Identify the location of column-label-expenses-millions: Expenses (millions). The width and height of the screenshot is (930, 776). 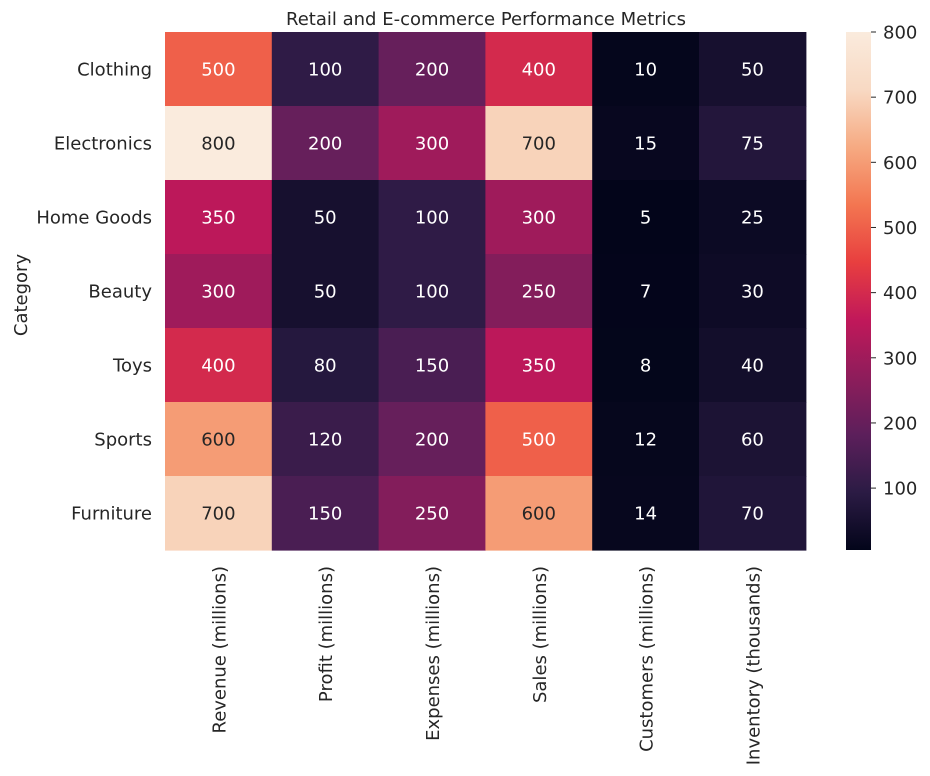
(433, 653).